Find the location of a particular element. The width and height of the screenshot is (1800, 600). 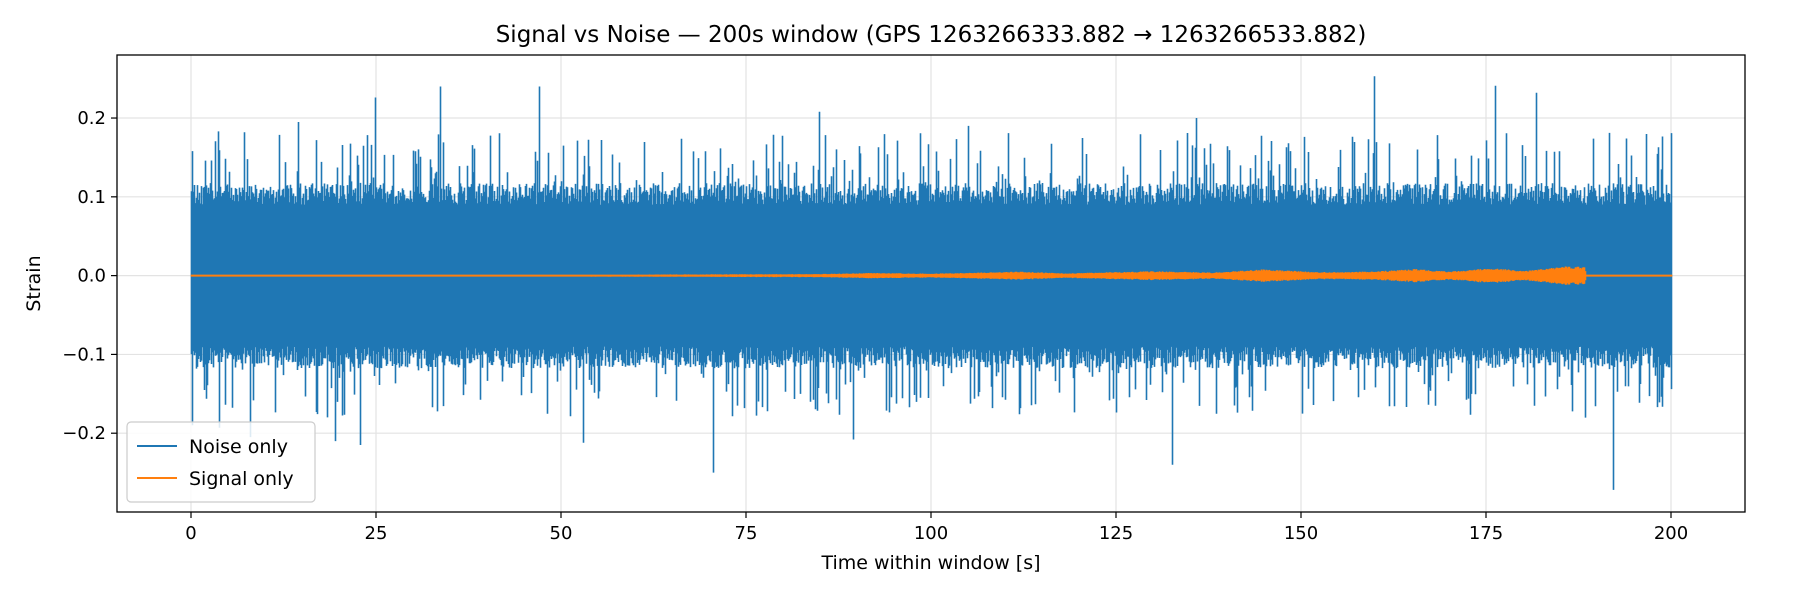

x-tick-label: 75 is located at coordinates (746, 533).